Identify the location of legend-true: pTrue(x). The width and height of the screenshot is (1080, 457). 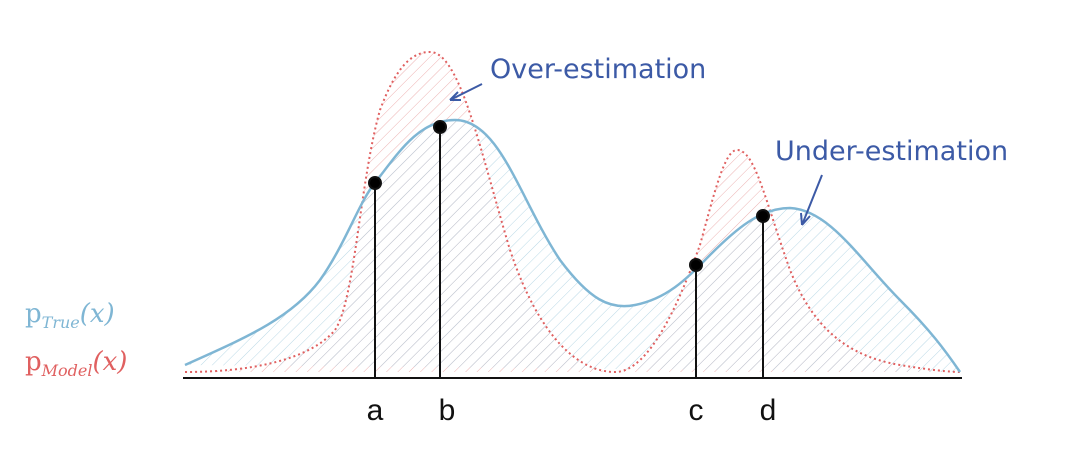
(70, 315).